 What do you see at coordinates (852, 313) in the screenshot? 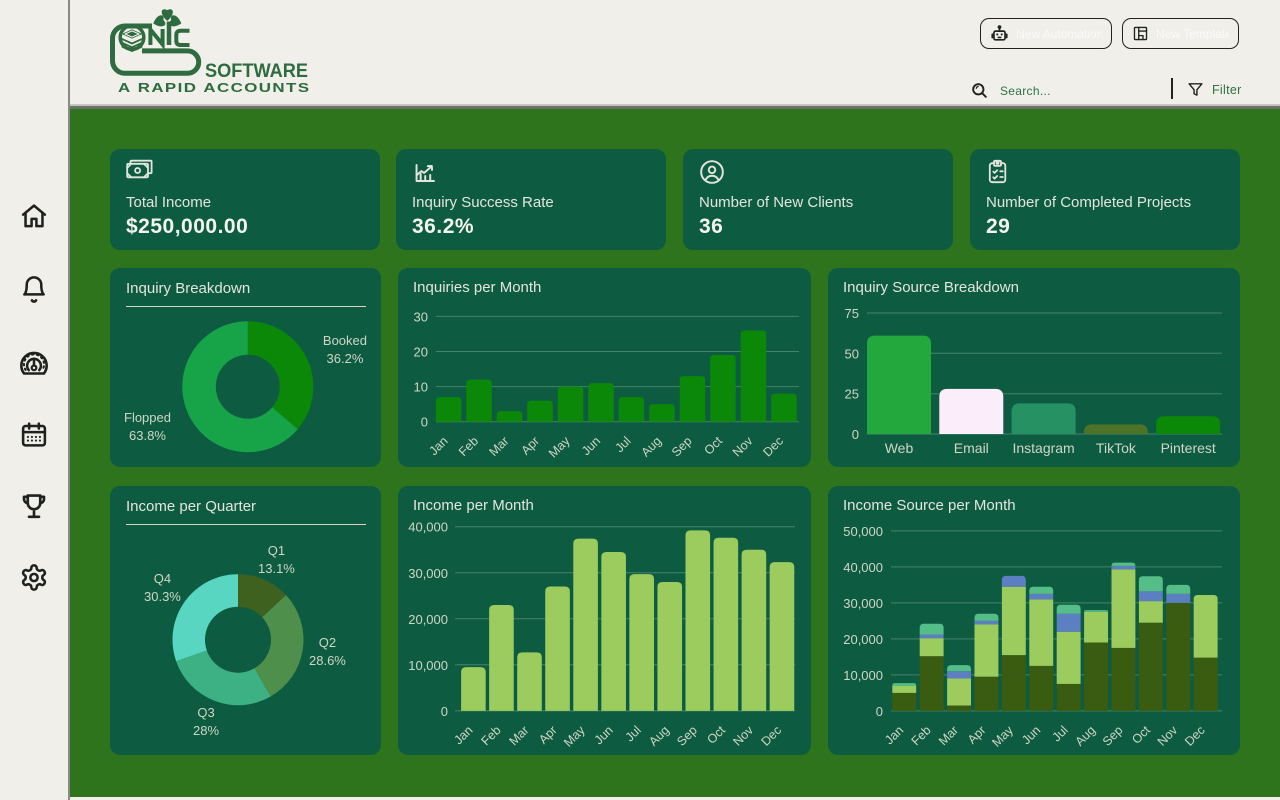
I see `svg-text: 75` at bounding box center [852, 313].